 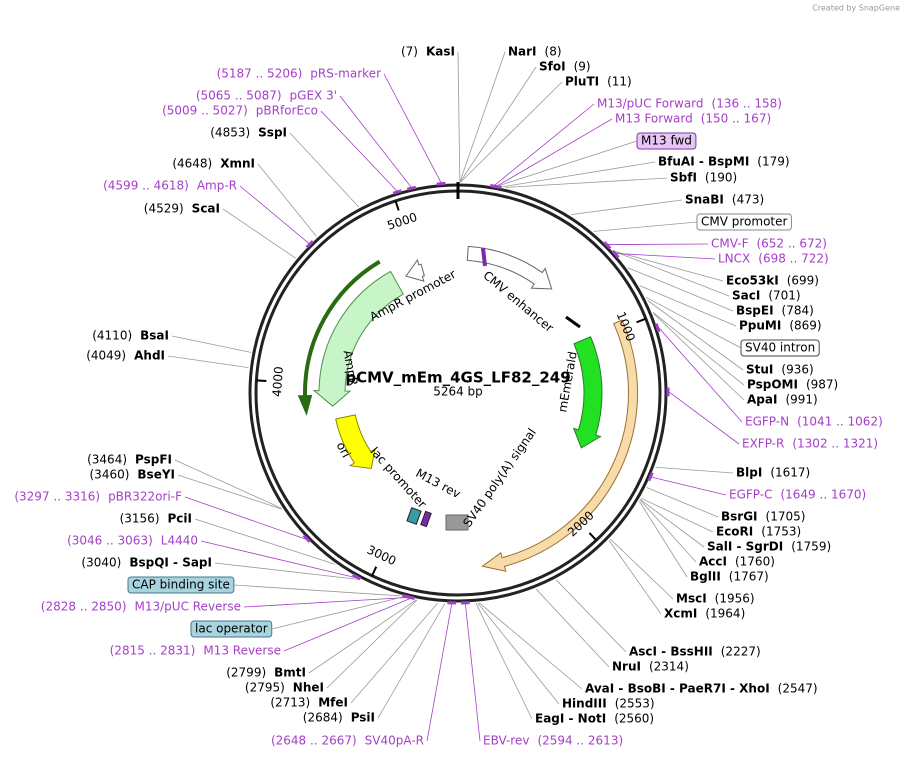 I want to click on label: HindIII, so click(x=584, y=704).